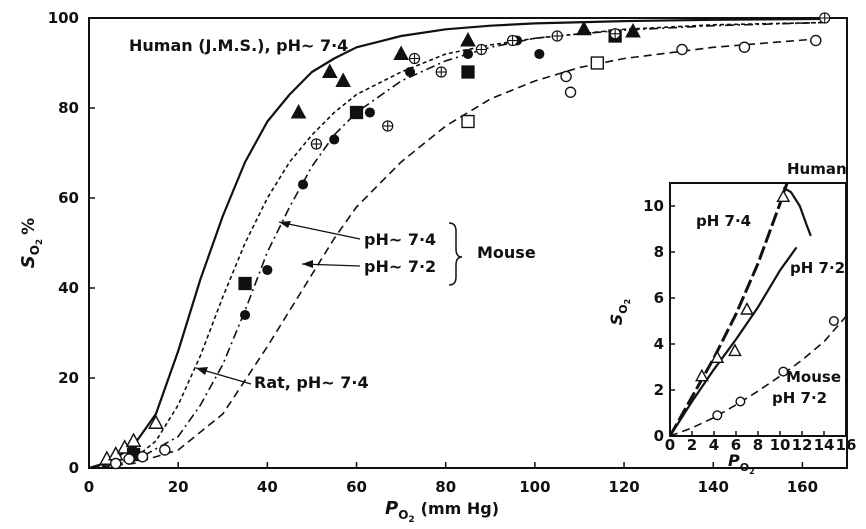  What do you see at coordinates (736, 445) in the screenshot?
I see `x-tick-label: 6` at bounding box center [736, 445].